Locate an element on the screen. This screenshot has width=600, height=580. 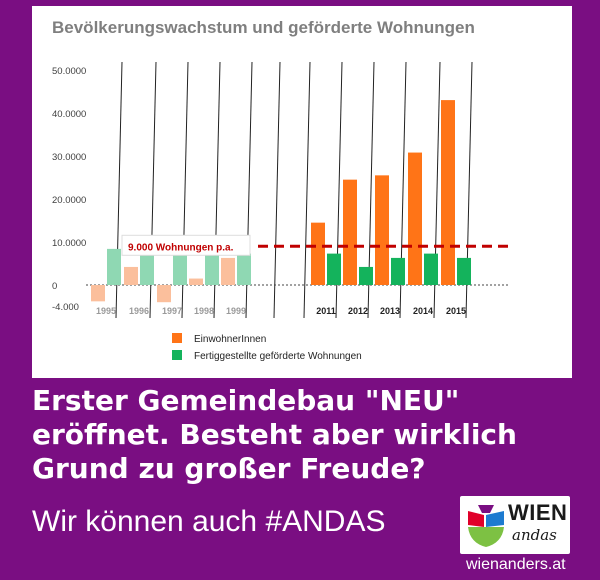
x-tick-label: 2015 is located at coordinates (456, 311).